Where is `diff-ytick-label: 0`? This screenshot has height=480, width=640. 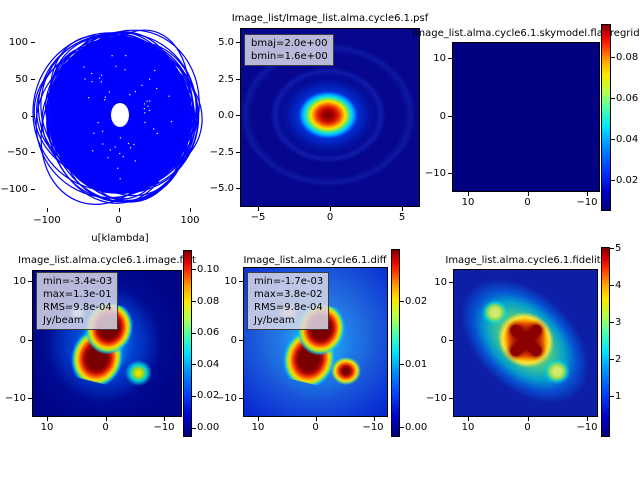 diff-ytick-label: 0 is located at coordinates (233, 340).